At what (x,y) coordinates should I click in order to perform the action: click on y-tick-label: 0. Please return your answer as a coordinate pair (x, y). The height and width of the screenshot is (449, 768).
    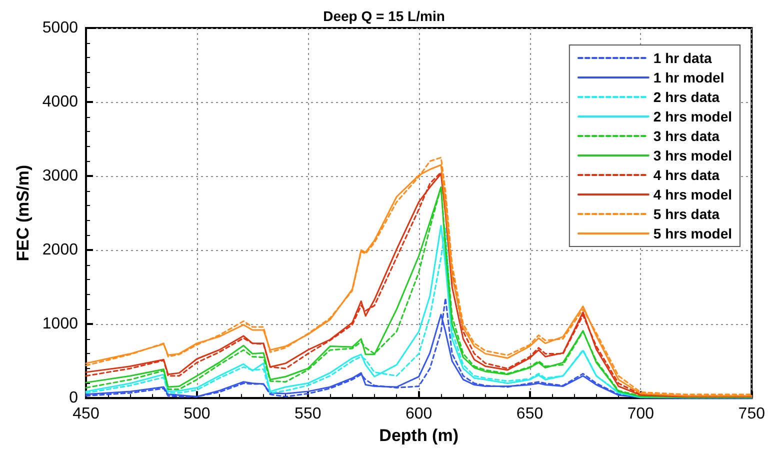
    Looking at the image, I should click on (73, 398).